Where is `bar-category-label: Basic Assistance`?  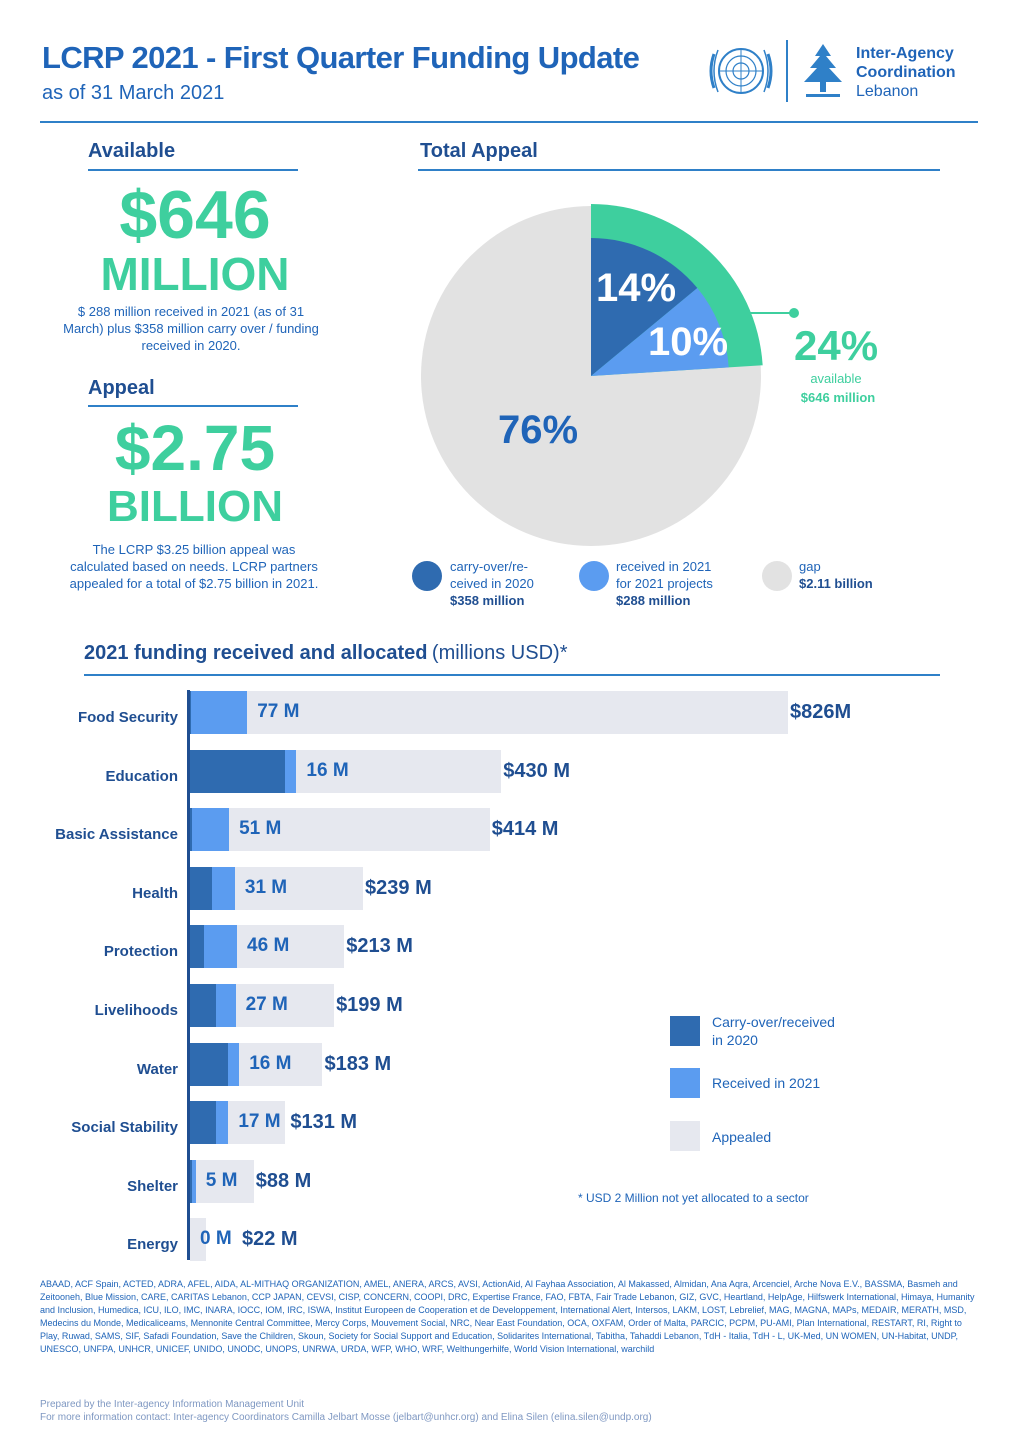 bar-category-label: Basic Assistance is located at coordinates (116, 835).